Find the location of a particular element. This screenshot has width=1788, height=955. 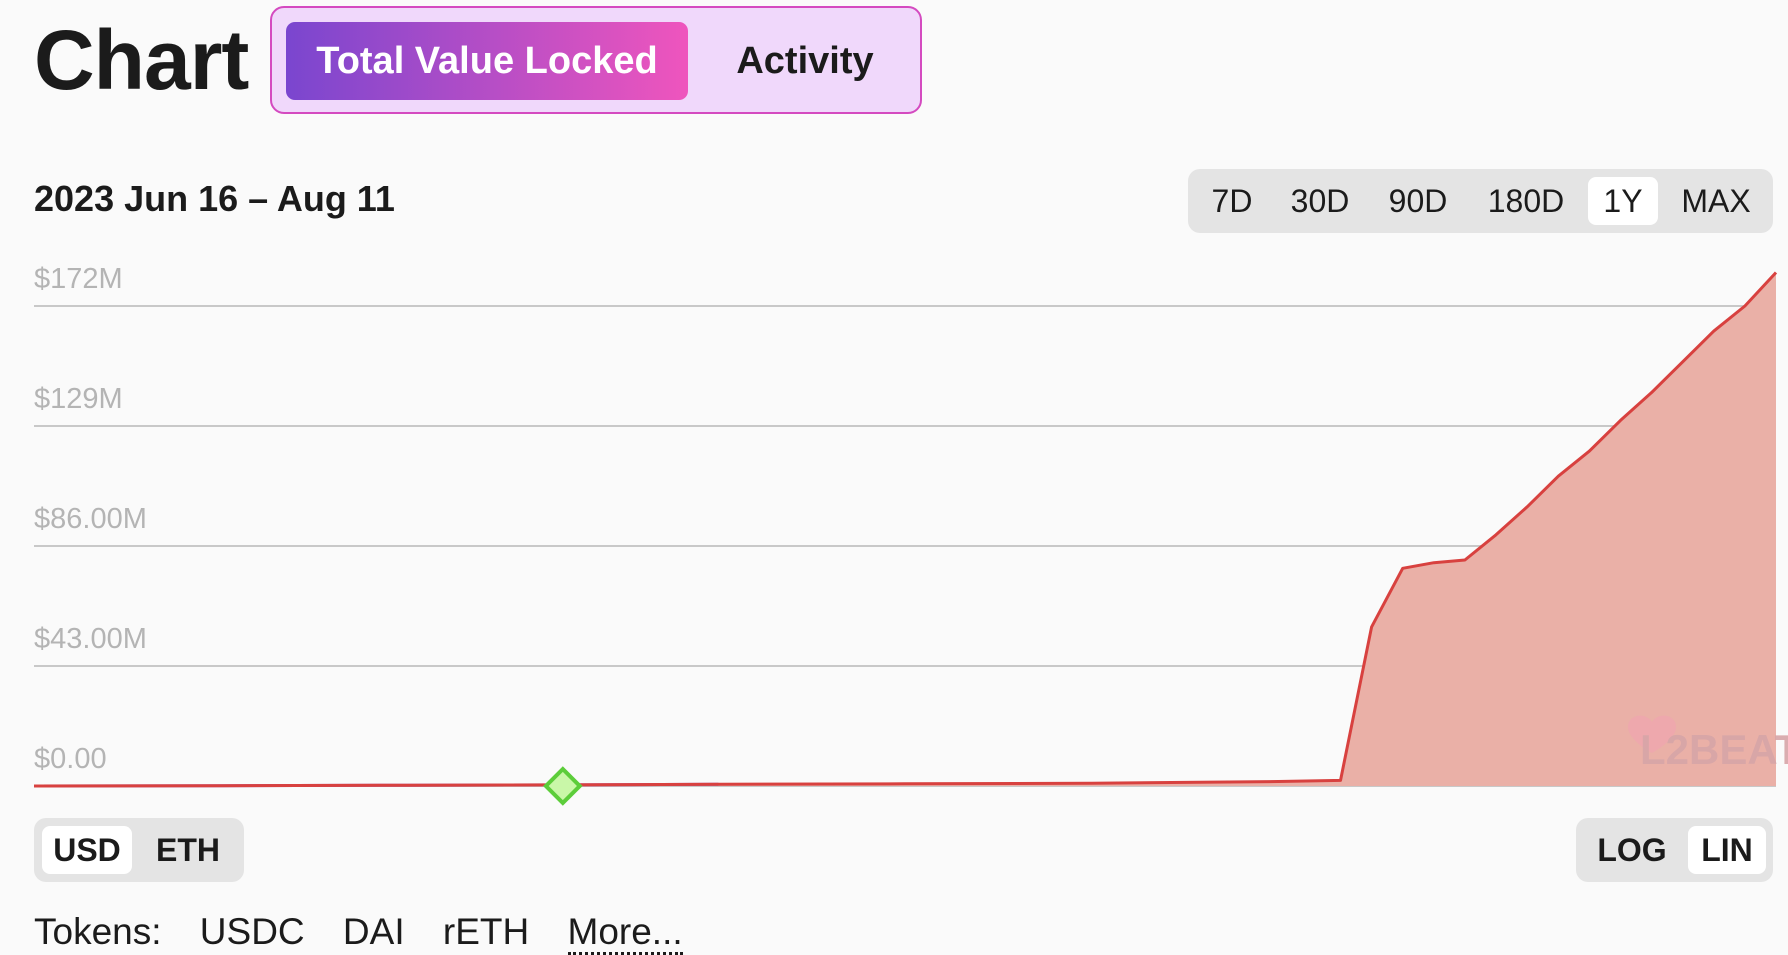

token-dai: DAI is located at coordinates (373, 931).